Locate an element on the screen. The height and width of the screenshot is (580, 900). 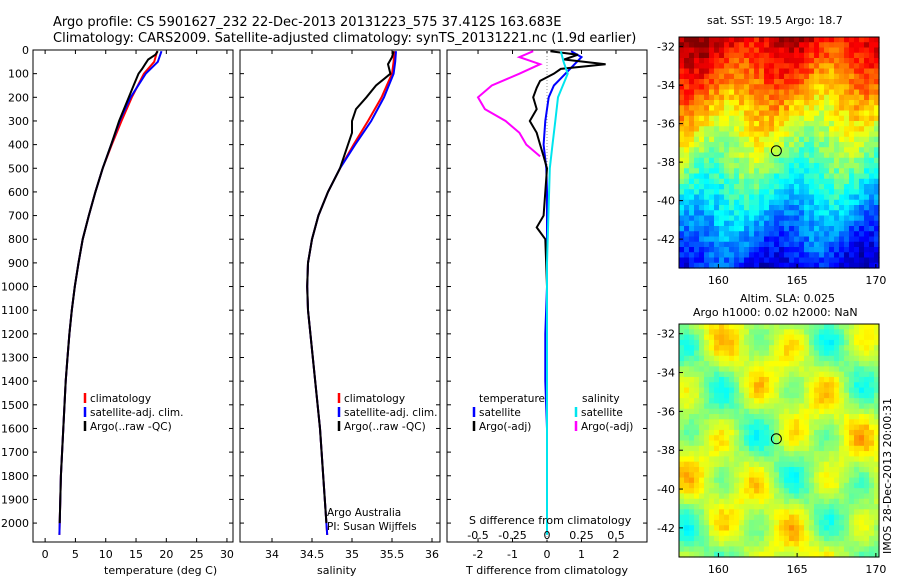
legend-title: temperature is located at coordinates (512, 399).